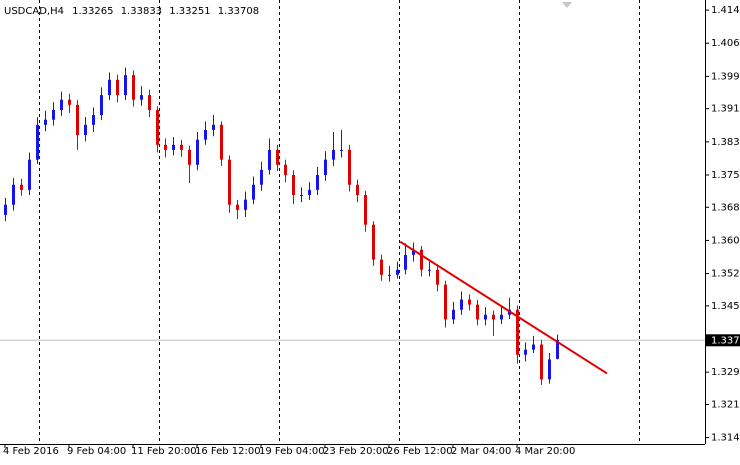 The height and width of the screenshot is (465, 740). What do you see at coordinates (567, 5) in the screenshot?
I see `shift-marker` at bounding box center [567, 5].